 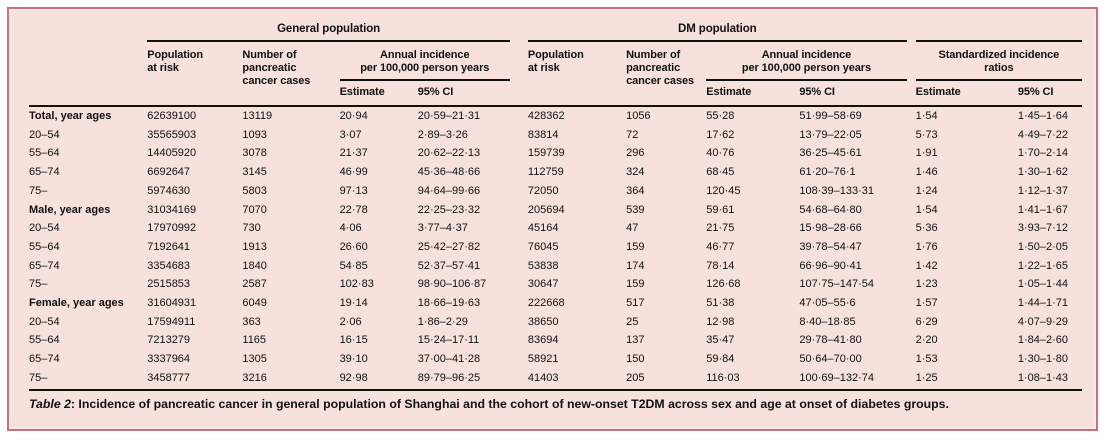 I want to click on group-header-sir-blank, so click(x=998, y=28).